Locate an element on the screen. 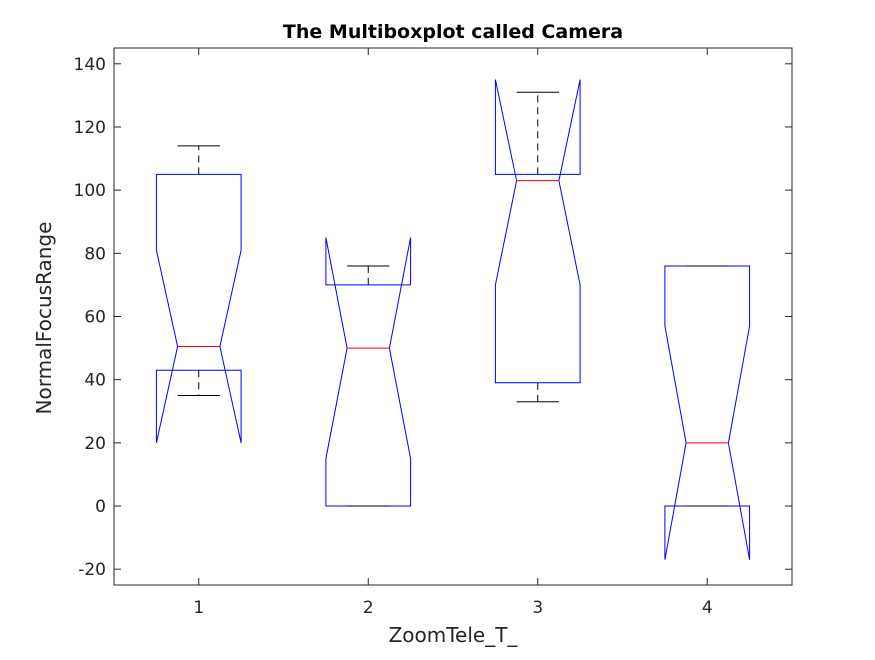 The height and width of the screenshot is (660, 875). y-tick-label: 100 is located at coordinates (90, 191).